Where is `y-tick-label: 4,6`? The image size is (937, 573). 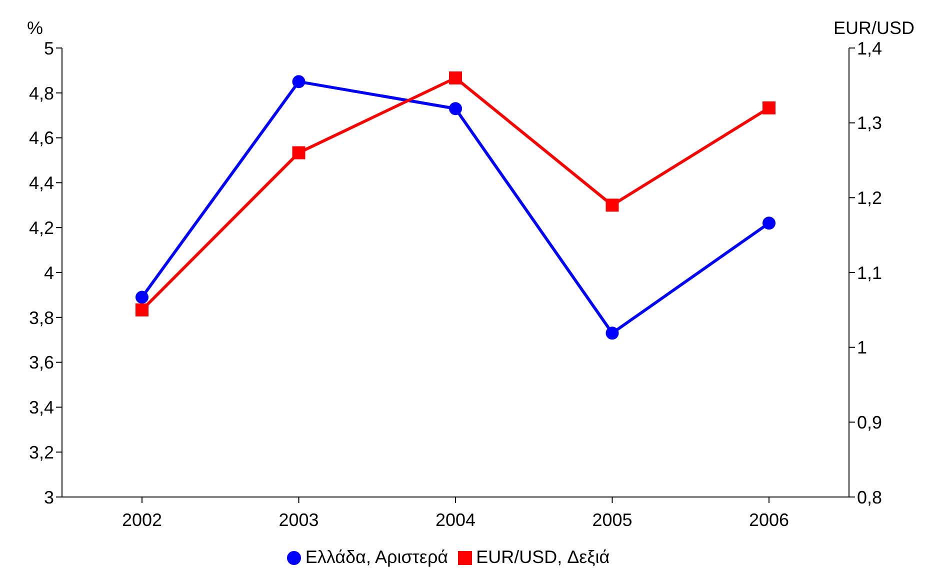
y-tick-label: 4,6 is located at coordinates (41, 138).